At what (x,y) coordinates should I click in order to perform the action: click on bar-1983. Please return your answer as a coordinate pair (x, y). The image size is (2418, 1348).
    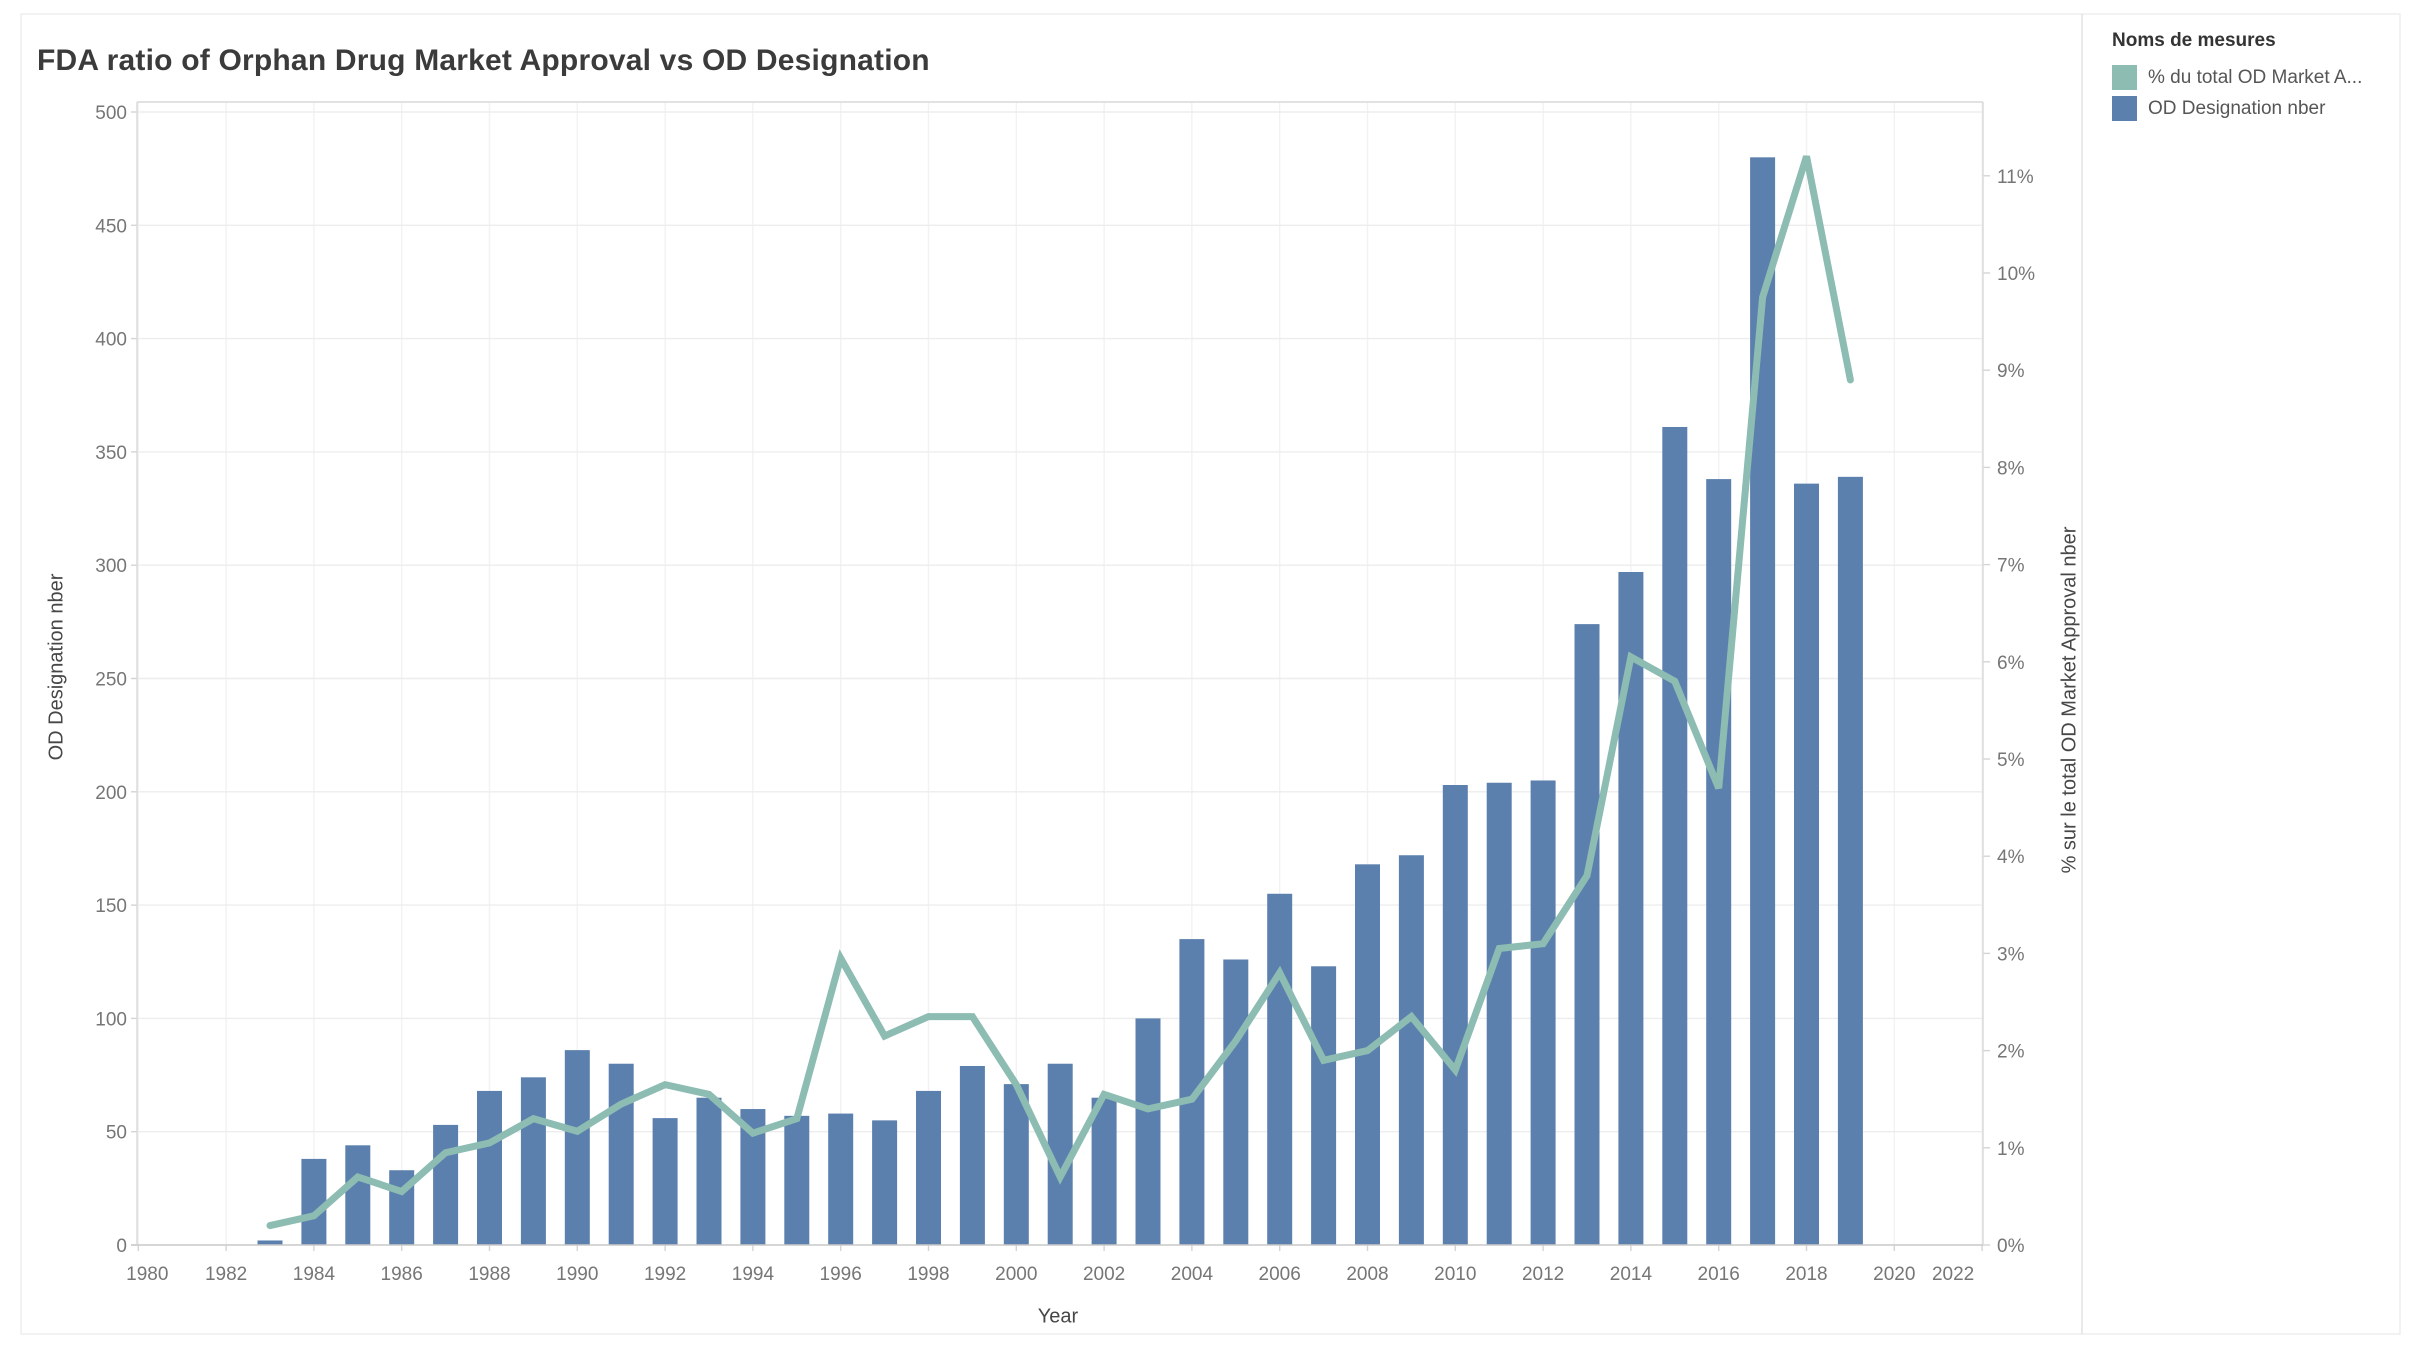
    Looking at the image, I should click on (270, 1242).